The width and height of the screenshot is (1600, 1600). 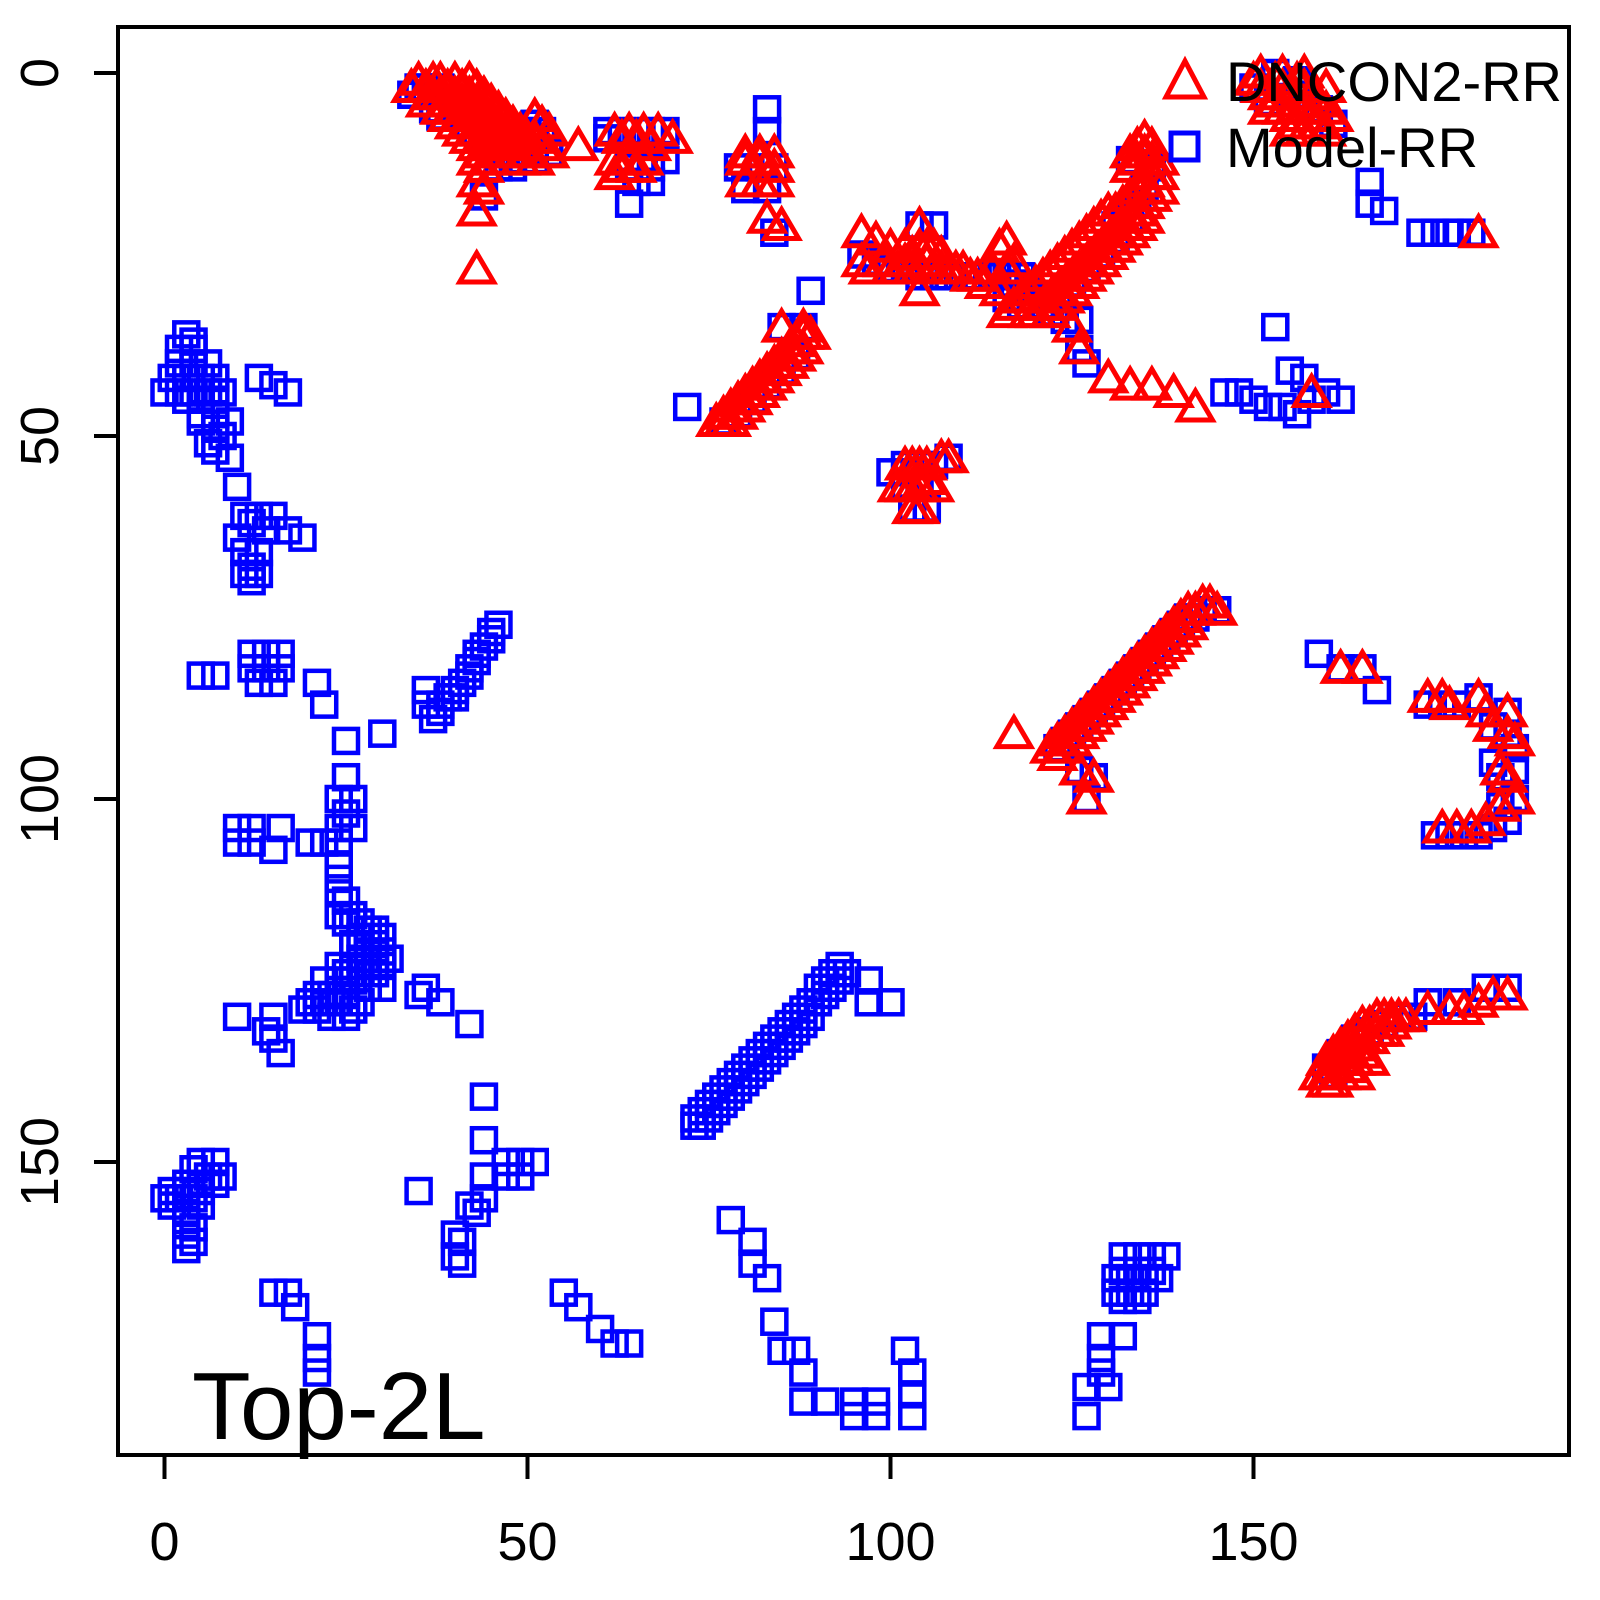 I want to click on y-axis-tick-label: 50, so click(x=40, y=436).